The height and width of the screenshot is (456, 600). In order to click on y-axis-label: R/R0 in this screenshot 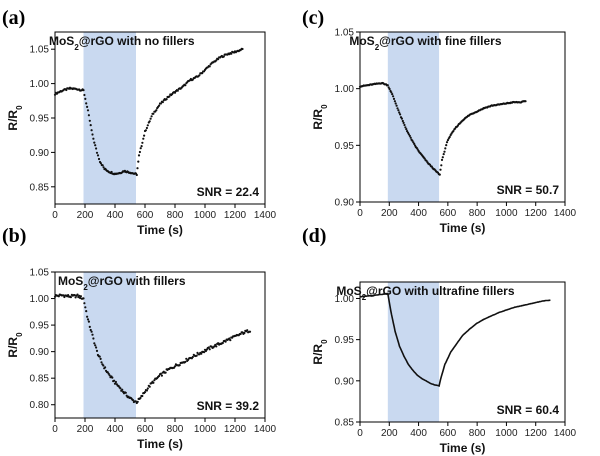, I will do `click(15, 345)`.